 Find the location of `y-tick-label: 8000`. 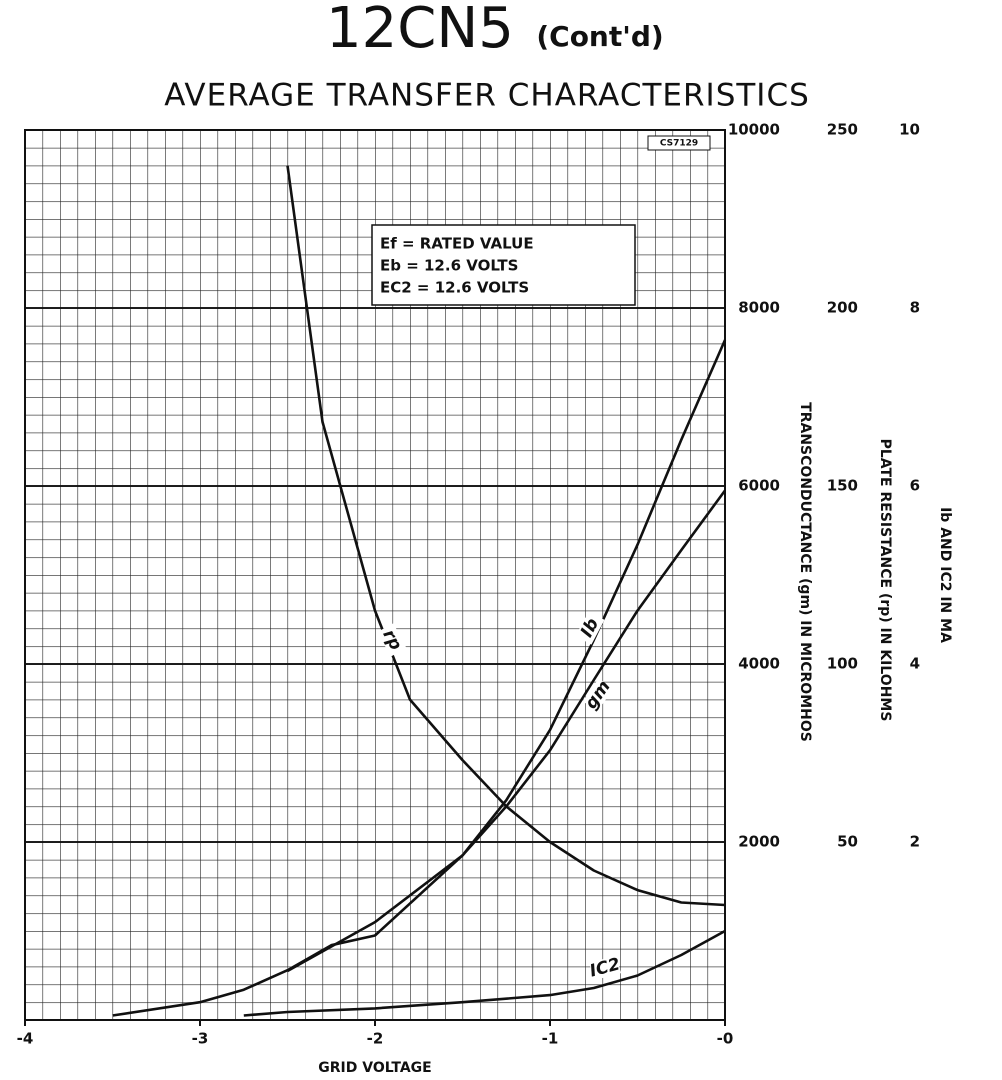

y-tick-label: 8000 is located at coordinates (759, 308).